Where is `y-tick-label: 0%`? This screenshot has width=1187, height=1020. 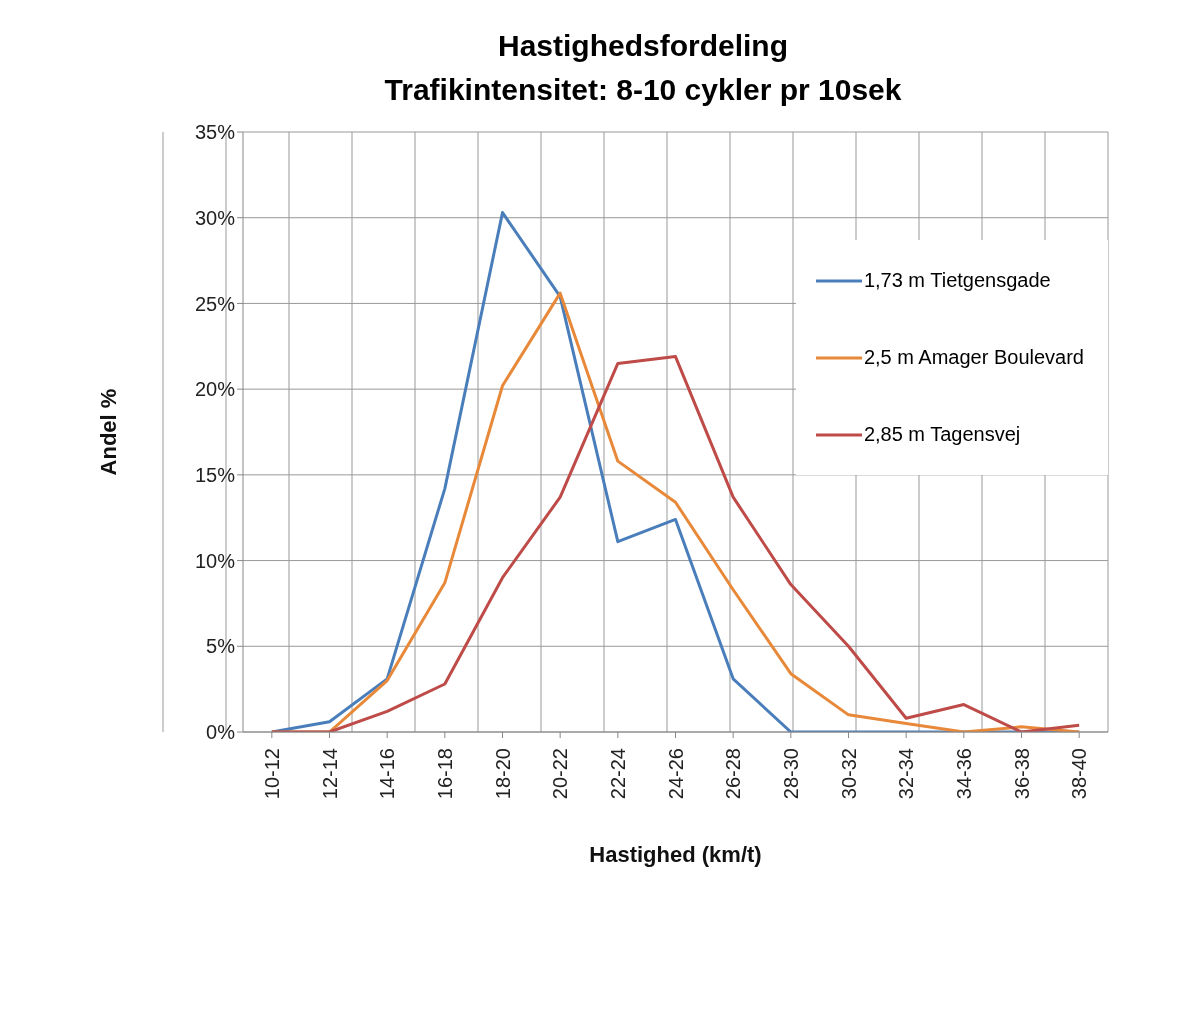 y-tick-label: 0% is located at coordinates (221, 732).